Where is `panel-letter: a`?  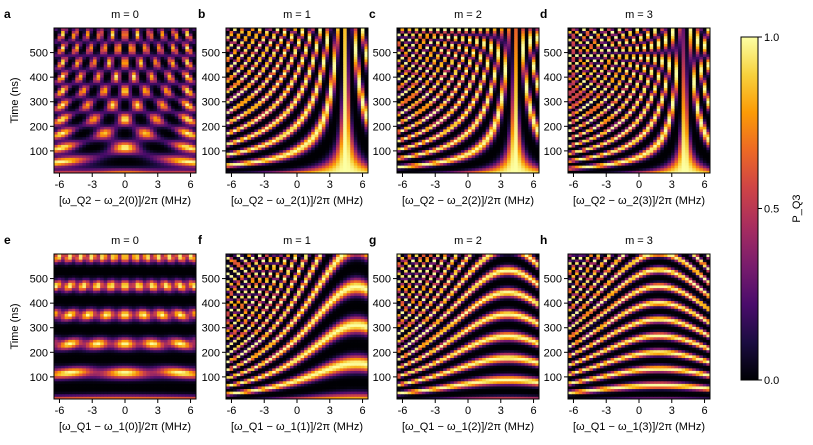
panel-letter: a is located at coordinates (7, 14).